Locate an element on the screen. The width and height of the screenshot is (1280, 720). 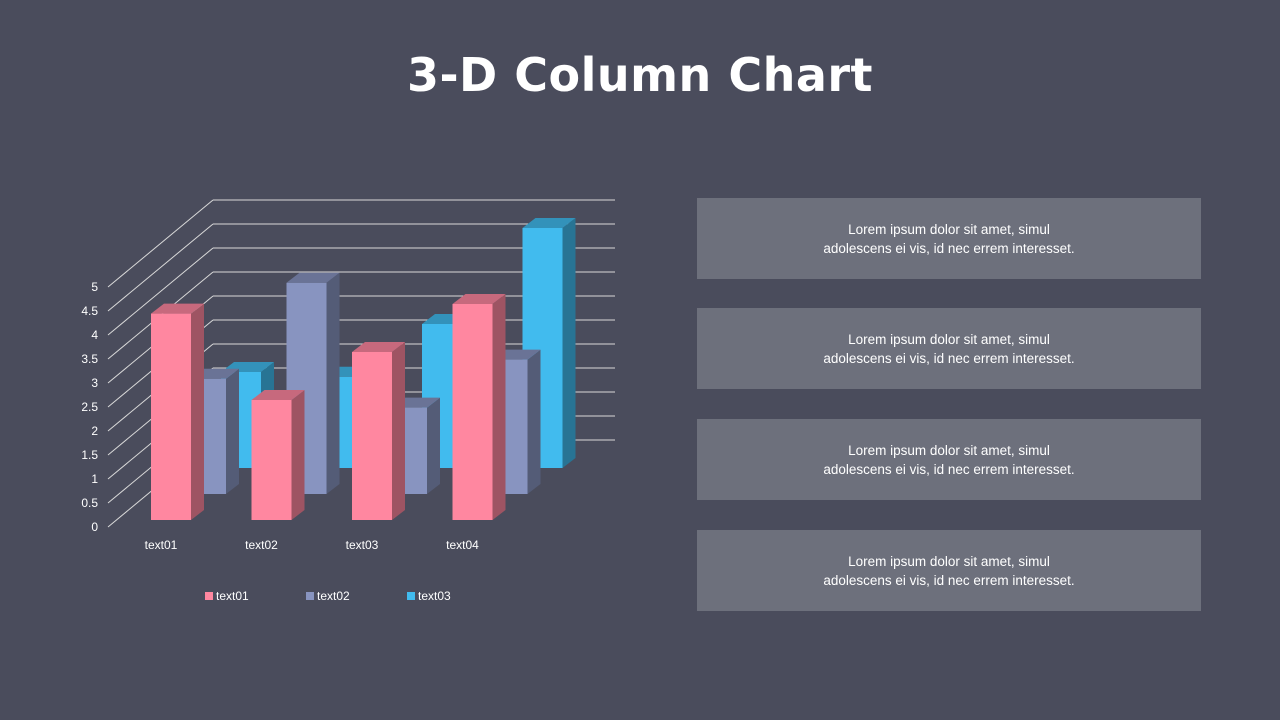
text-box-3-line1: Lorem ipsum dolor sit amet, simul is located at coordinates (949, 450).